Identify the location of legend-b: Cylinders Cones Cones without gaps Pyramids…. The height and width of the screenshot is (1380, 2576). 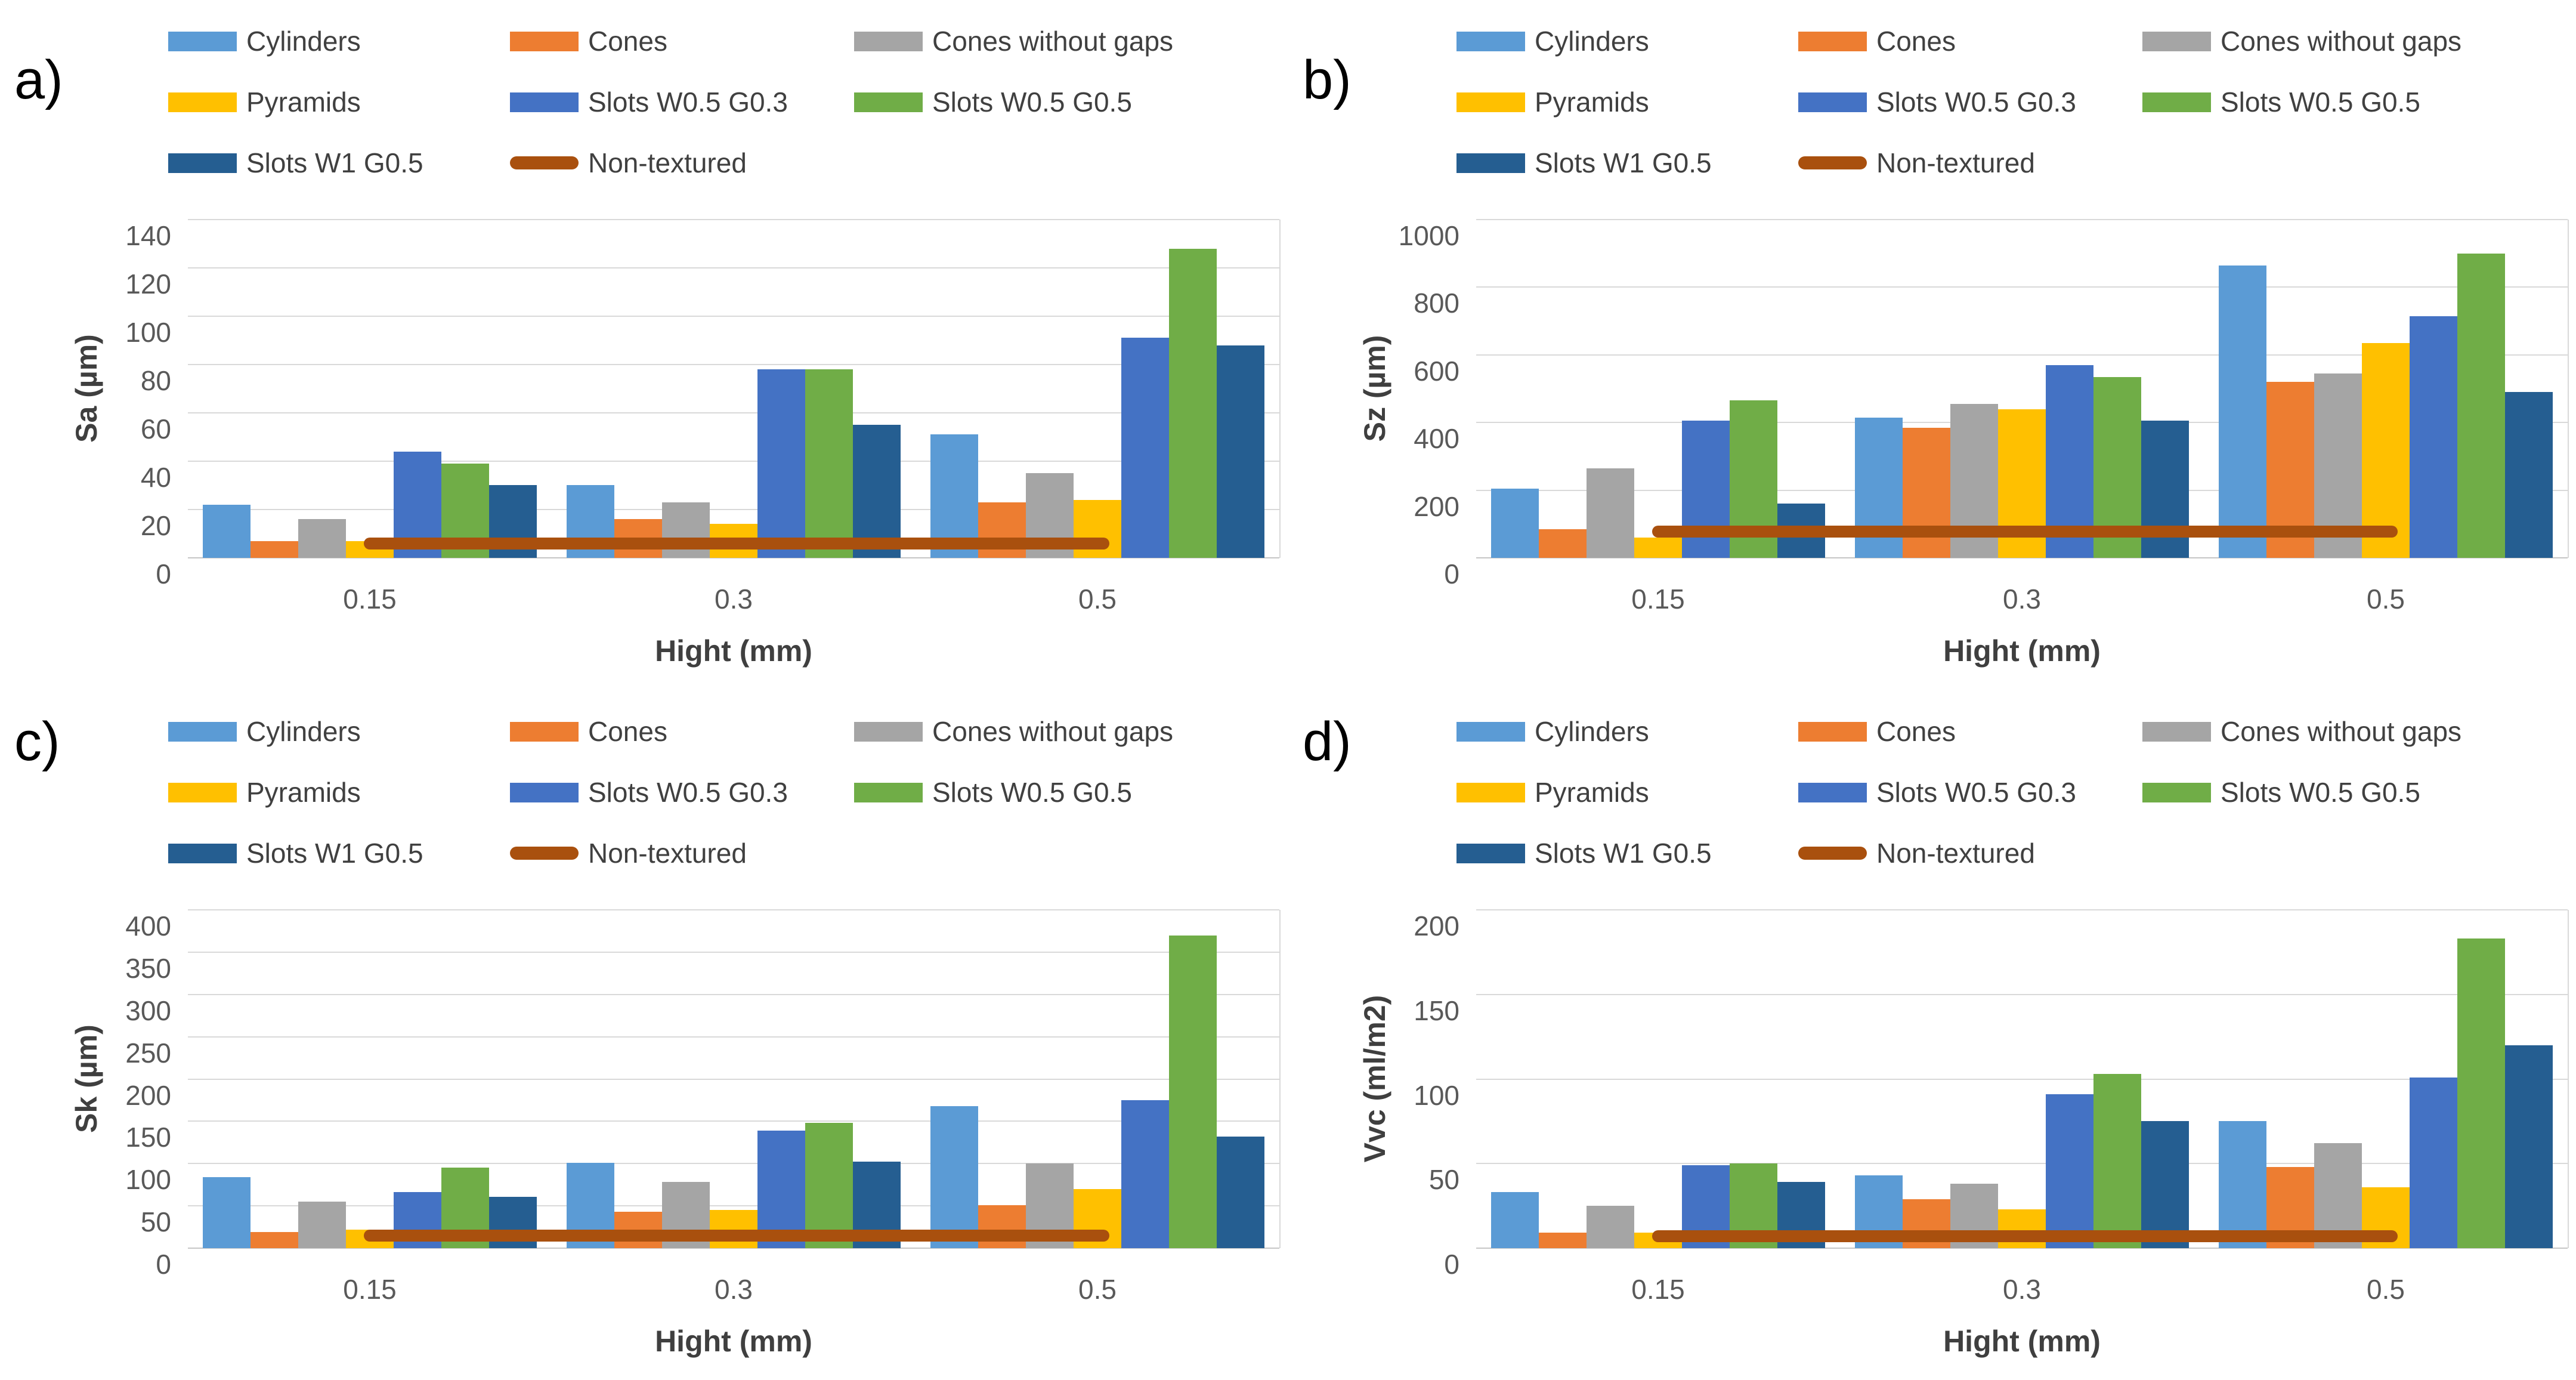
(1996, 102).